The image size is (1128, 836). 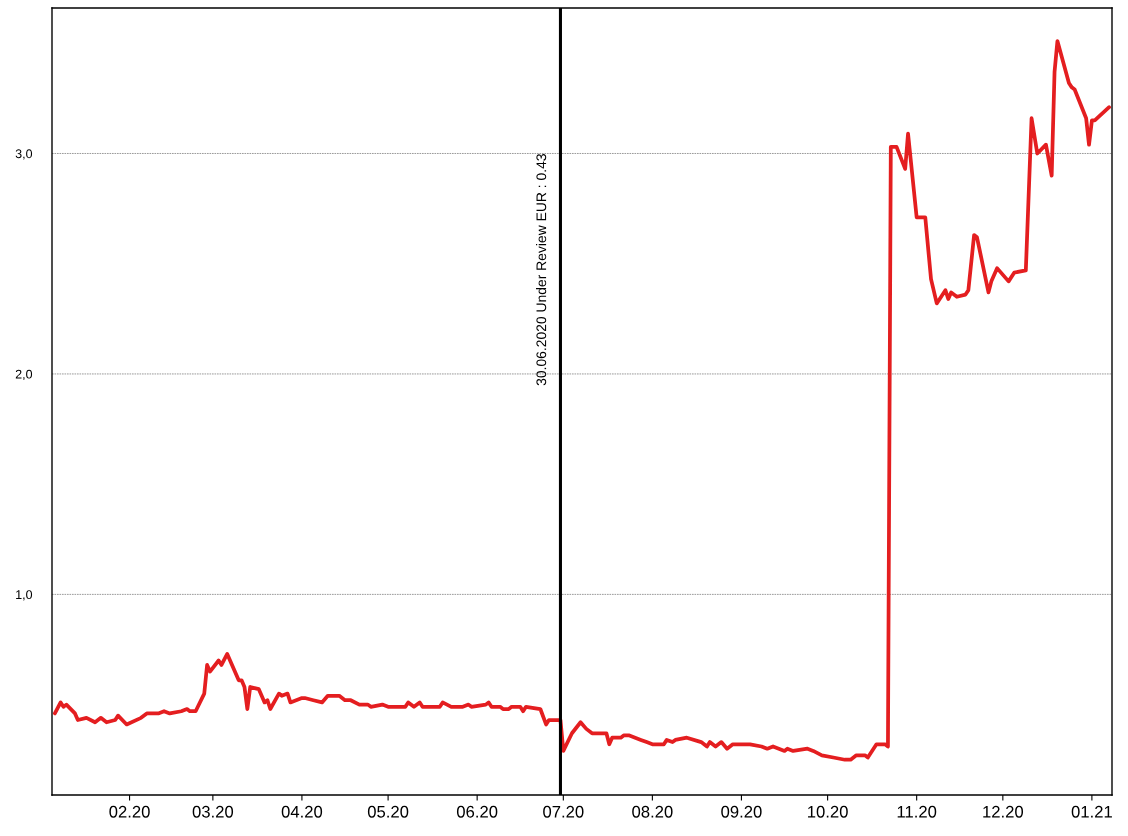 I want to click on y-tick-label: 3,0, so click(x=24, y=154).